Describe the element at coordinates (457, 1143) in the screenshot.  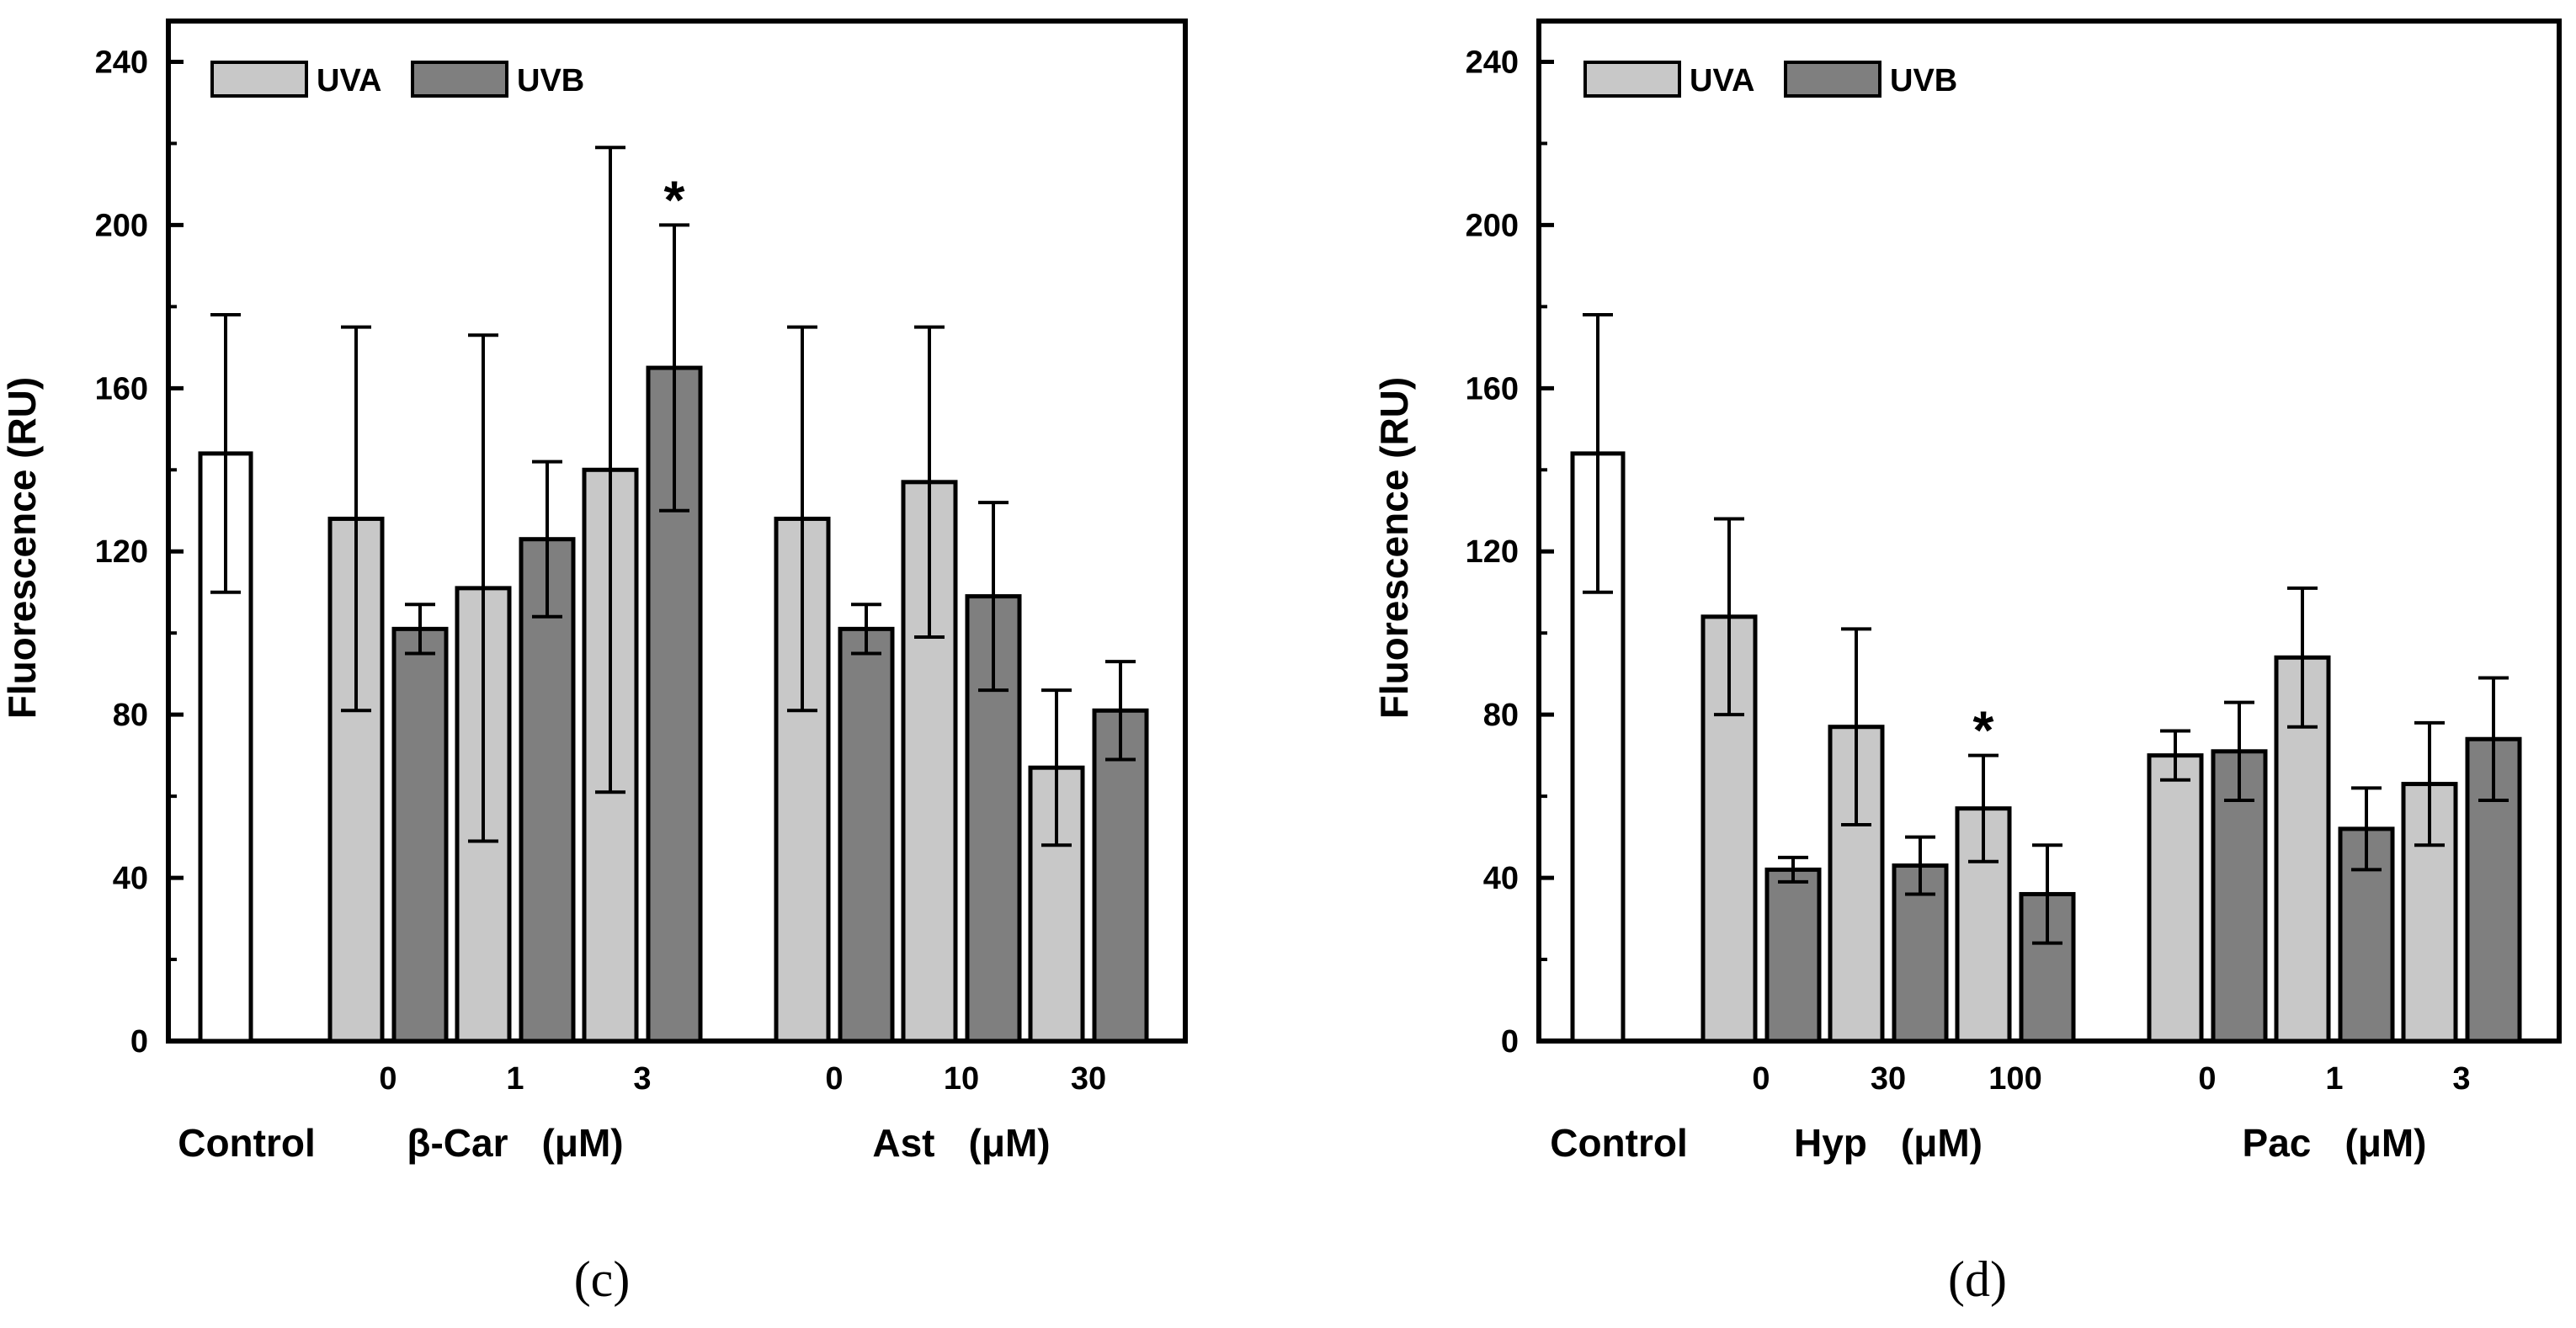
I see `group-name: β-Car` at that location.